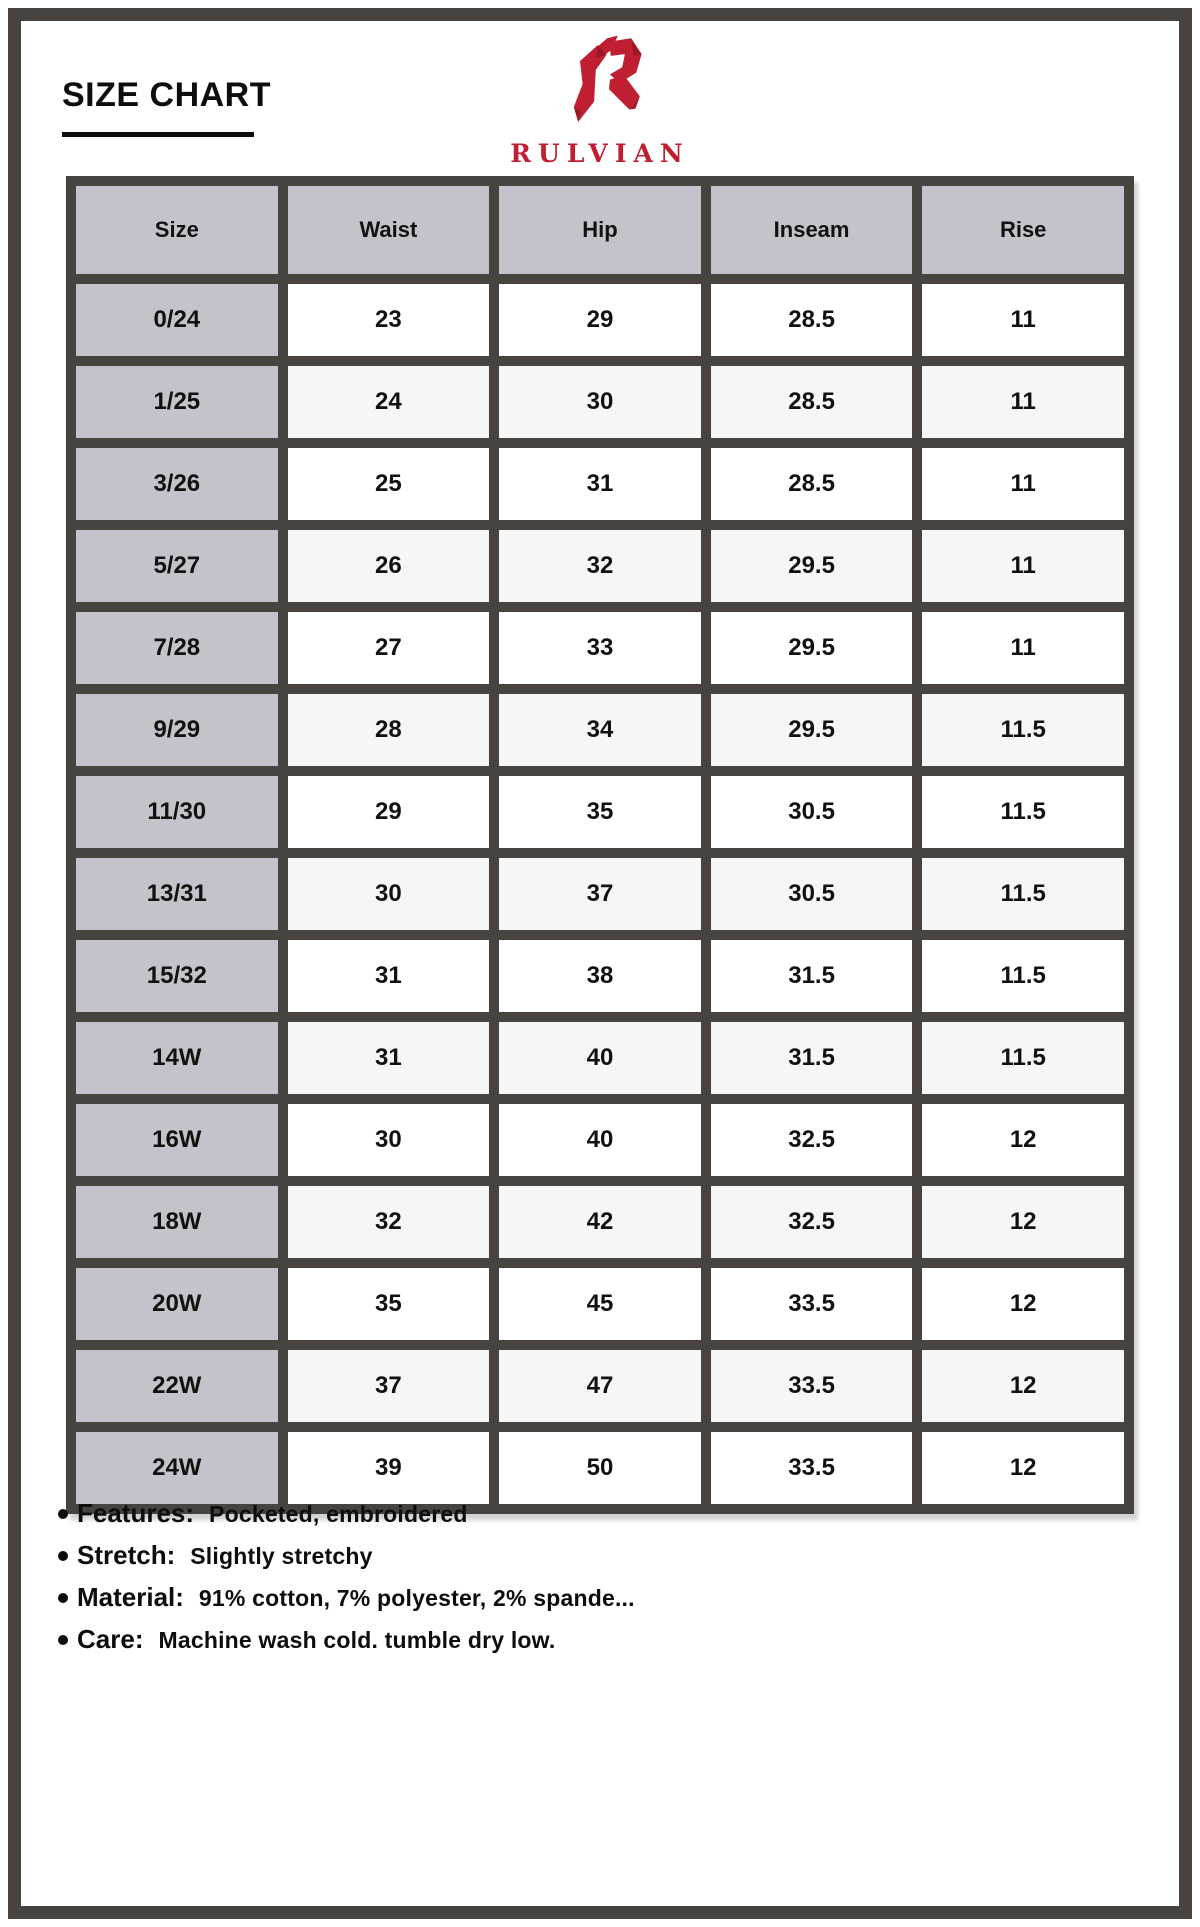 This screenshot has height=1927, width=1200. What do you see at coordinates (600, 1304) in the screenshot?
I see `table-row: 20W 35 45 33.5 12` at bounding box center [600, 1304].